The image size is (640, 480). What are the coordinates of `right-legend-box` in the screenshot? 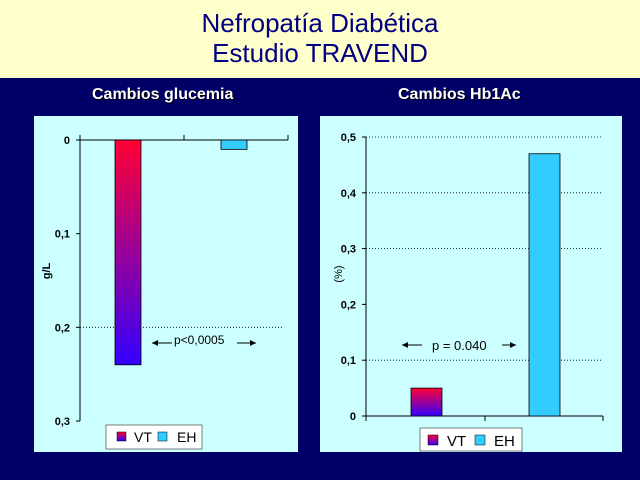 It's located at (471, 439).